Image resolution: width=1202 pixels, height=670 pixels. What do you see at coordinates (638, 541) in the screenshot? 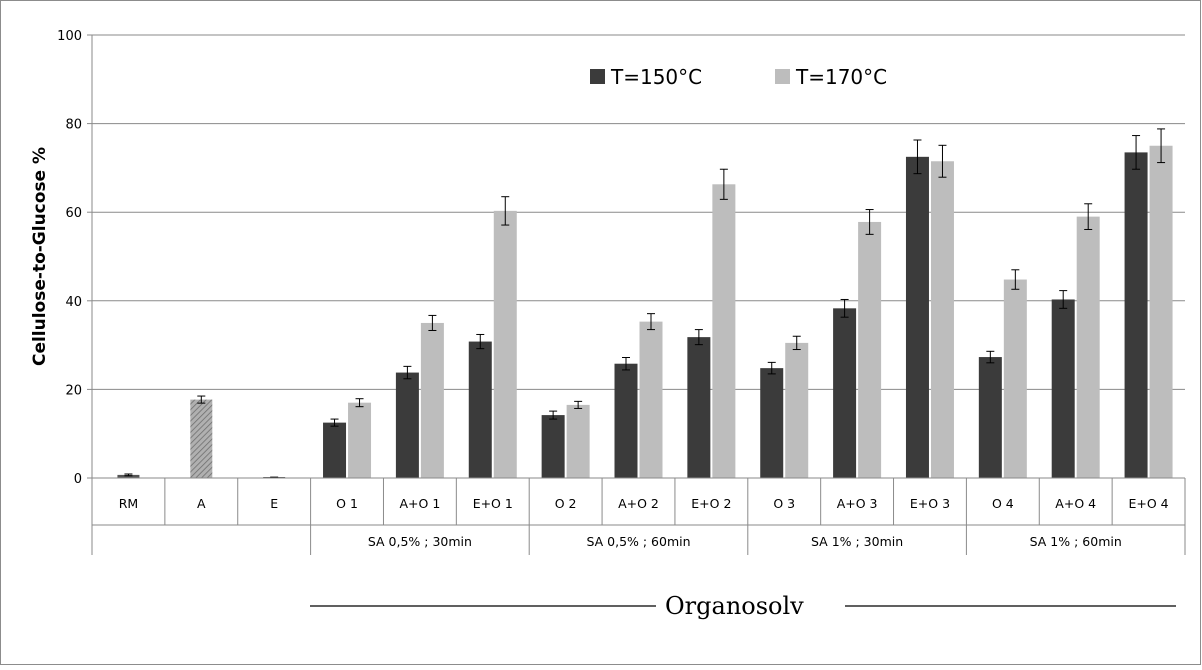
I see `group-label-2: SA 0,5% ; 60min` at bounding box center [638, 541].